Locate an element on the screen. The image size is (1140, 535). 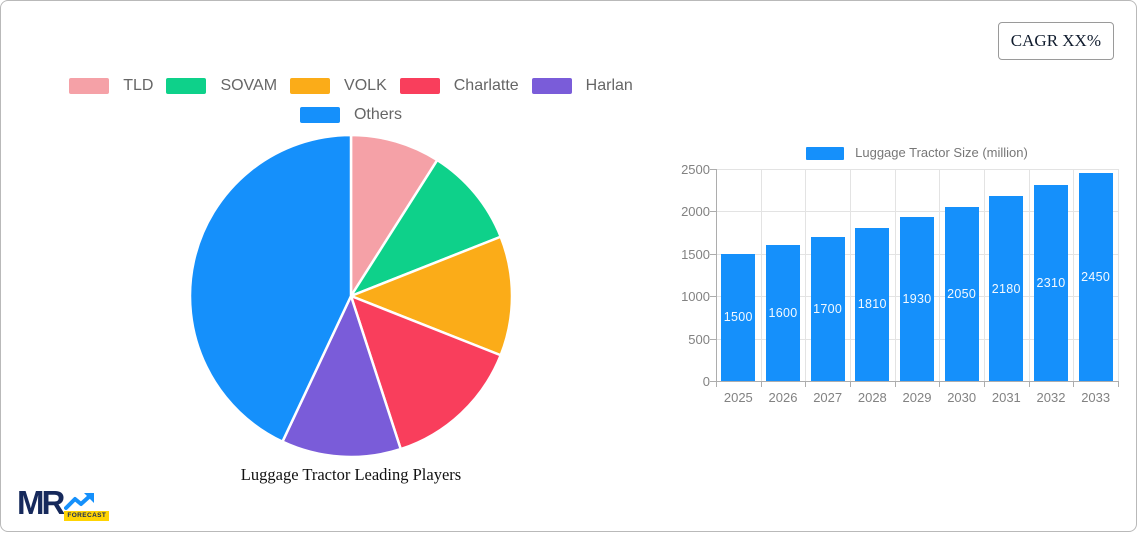
y-axis-label: 1000 is located at coordinates (695, 297).